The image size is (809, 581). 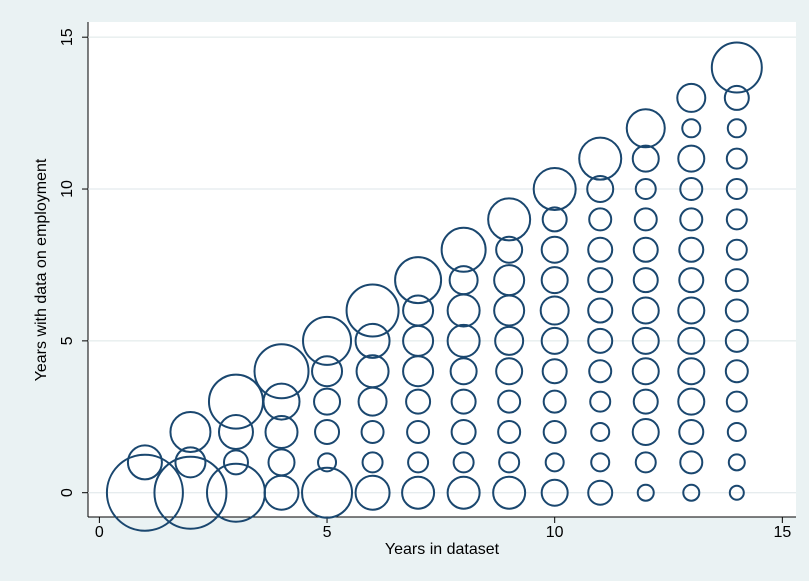 What do you see at coordinates (67, 492) in the screenshot?
I see `y-tick-label: 0` at bounding box center [67, 492].